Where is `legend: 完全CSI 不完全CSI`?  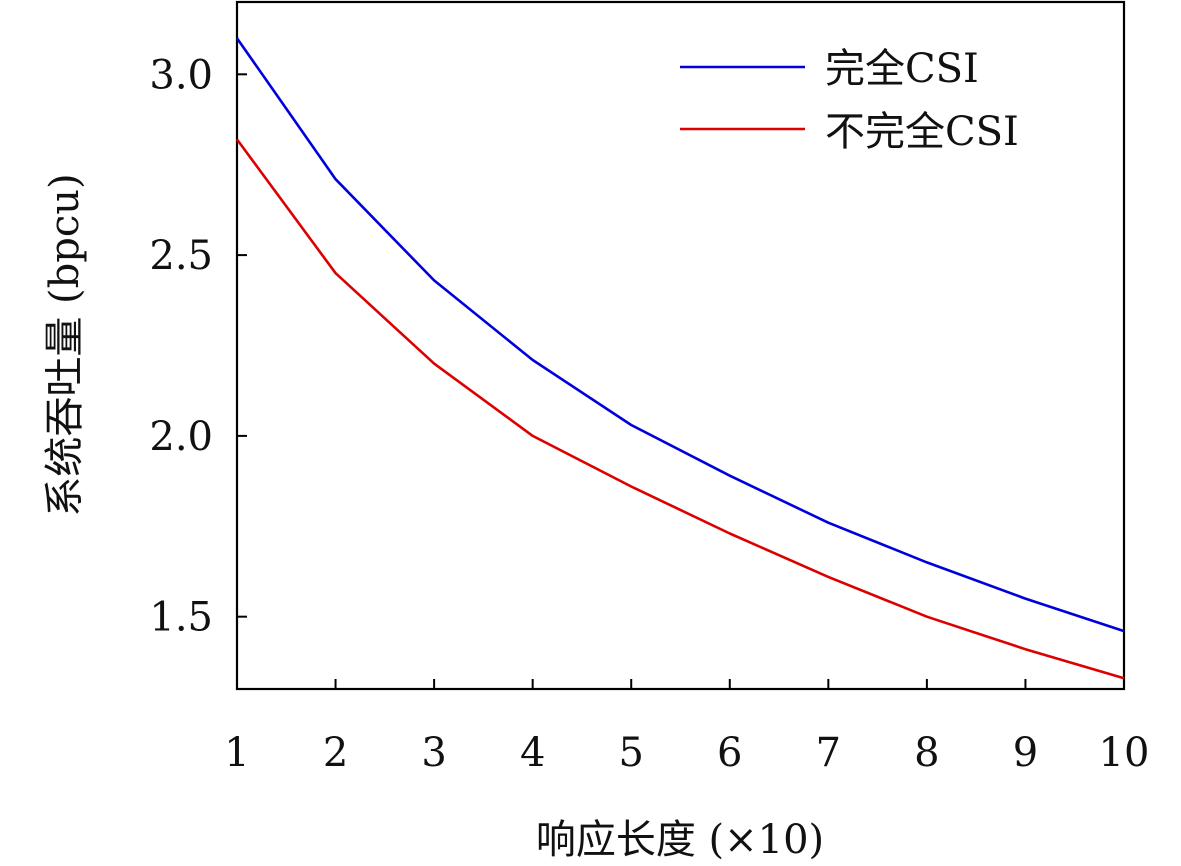 legend: 完全CSI 不完全CSI is located at coordinates (849, 100).